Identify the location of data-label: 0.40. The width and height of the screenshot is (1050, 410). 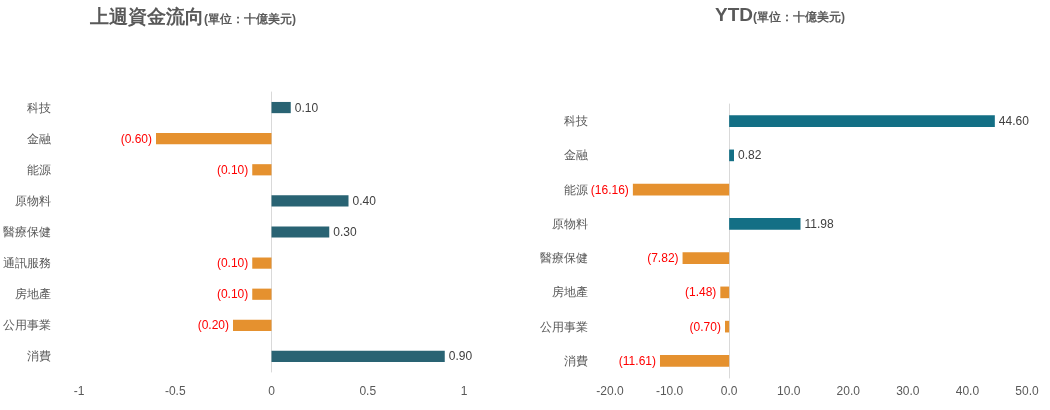
(364, 200).